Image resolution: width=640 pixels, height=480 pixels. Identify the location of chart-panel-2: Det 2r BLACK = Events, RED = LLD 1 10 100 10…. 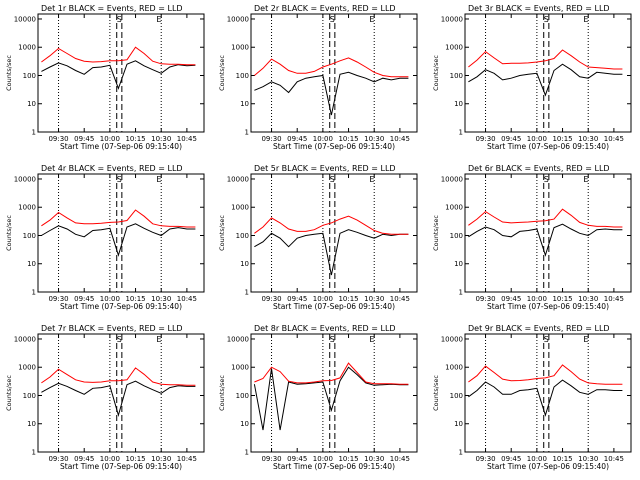
(318, 77).